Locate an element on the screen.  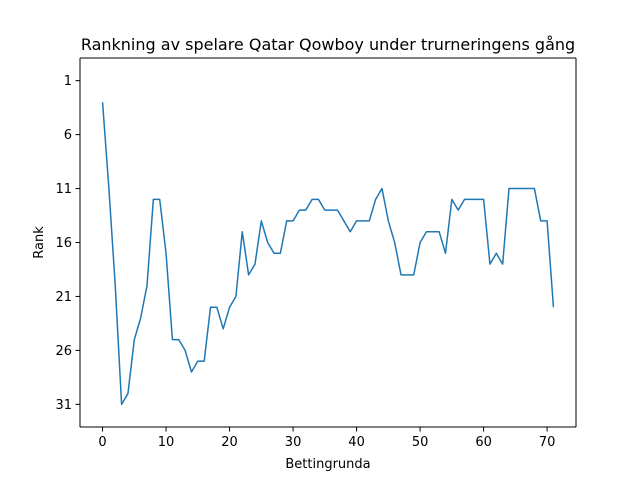
y-tick-label: 26 is located at coordinates (63, 351).